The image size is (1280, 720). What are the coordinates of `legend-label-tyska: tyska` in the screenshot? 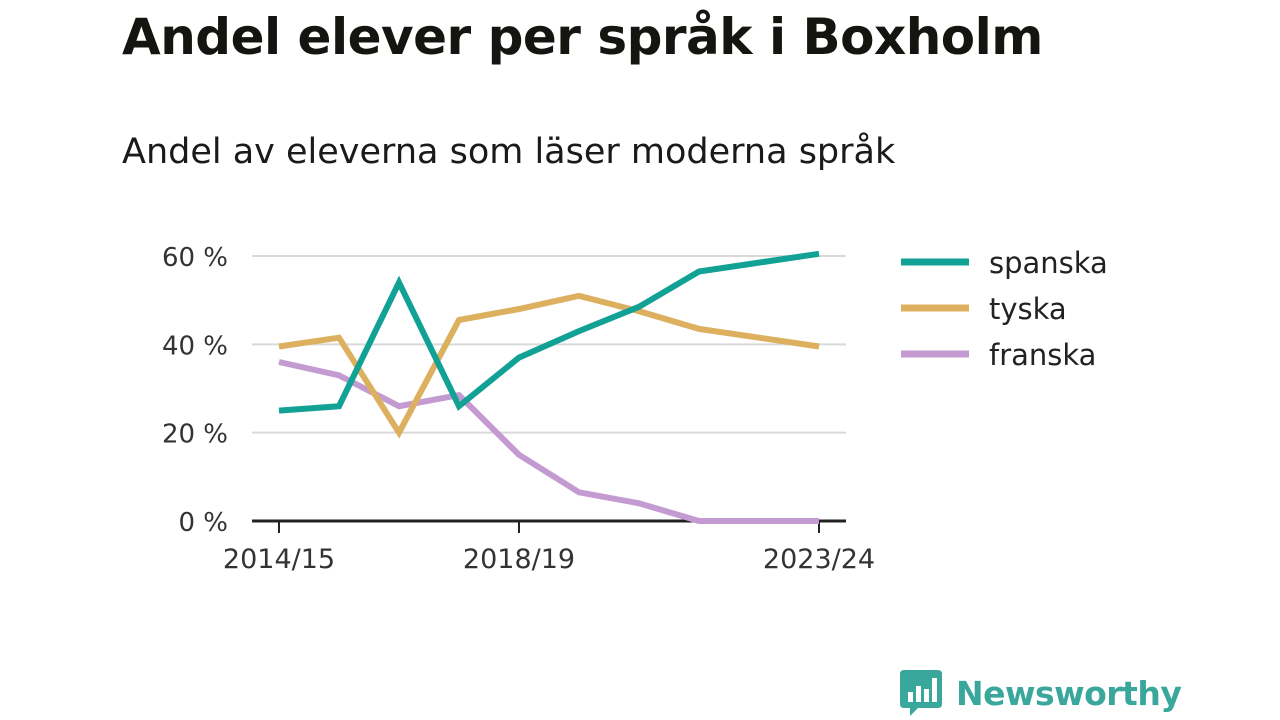 It's located at (1028, 309).